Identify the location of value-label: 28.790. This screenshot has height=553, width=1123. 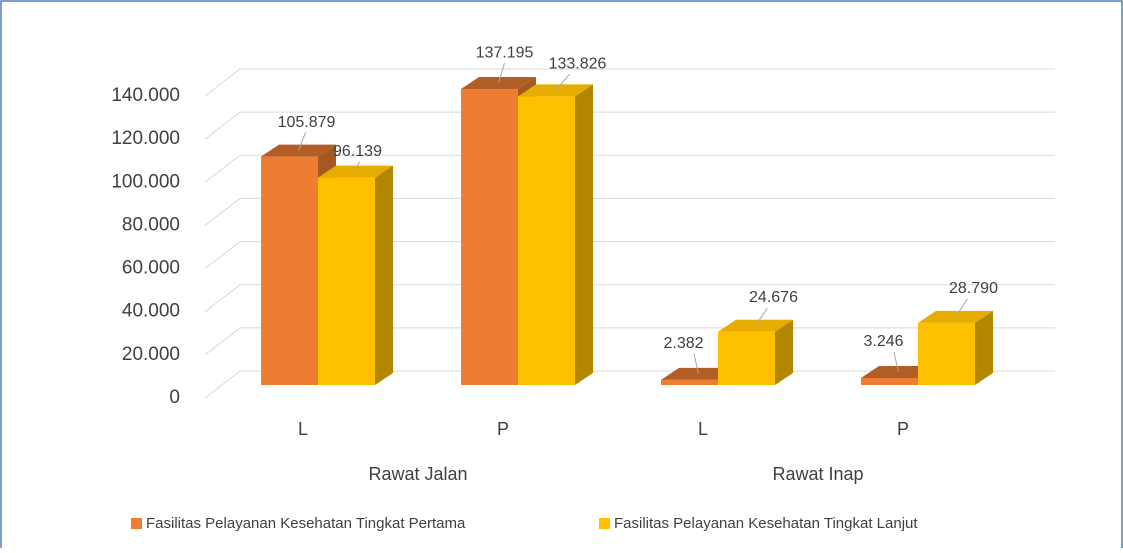
(973, 288).